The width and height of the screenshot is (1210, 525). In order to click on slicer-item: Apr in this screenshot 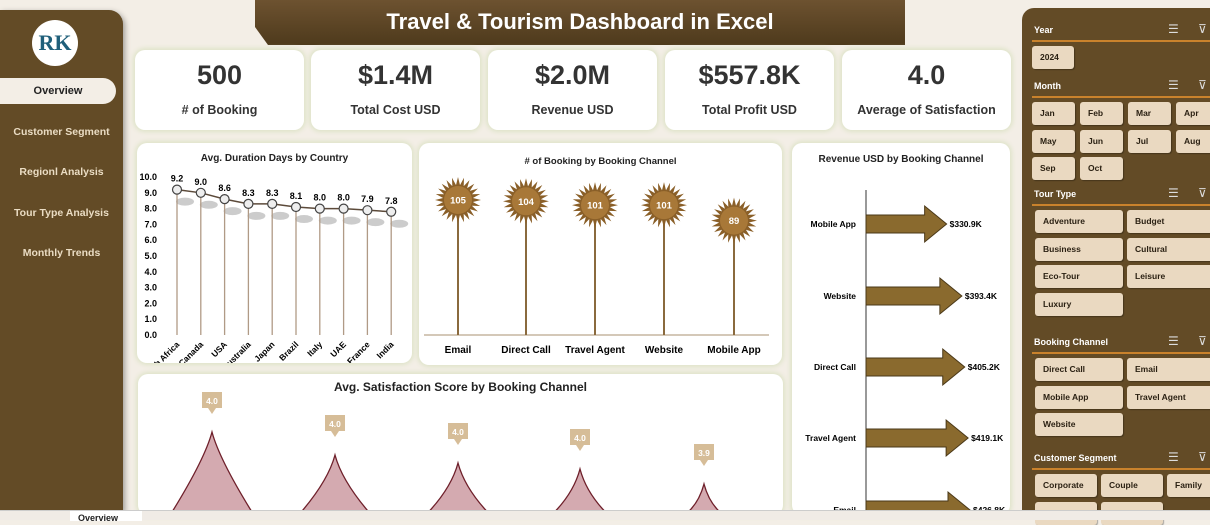, I will do `click(1193, 113)`.